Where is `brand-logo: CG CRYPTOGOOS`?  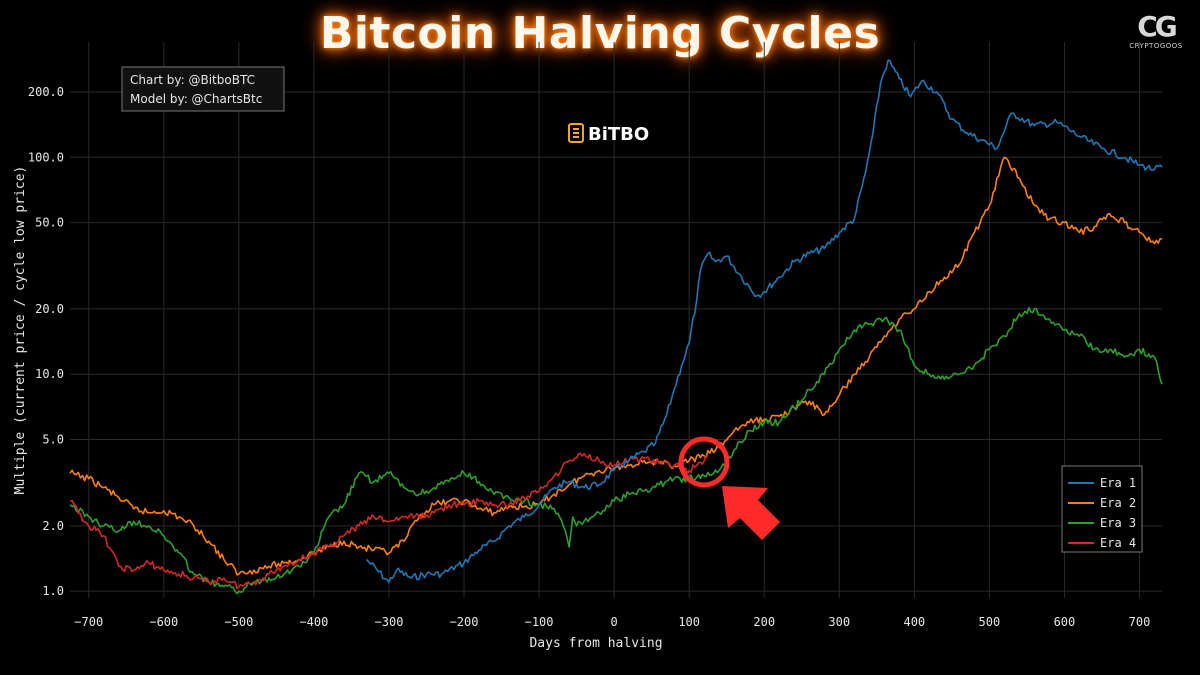 brand-logo: CG CRYPTOGOOS is located at coordinates (1156, 30).